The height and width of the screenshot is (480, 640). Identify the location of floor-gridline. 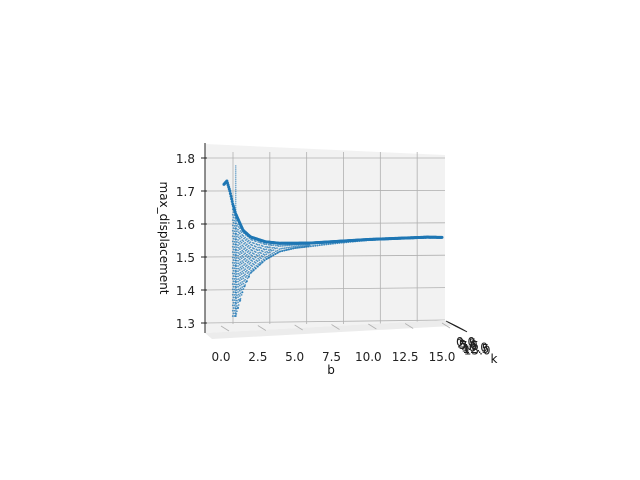
(409, 326).